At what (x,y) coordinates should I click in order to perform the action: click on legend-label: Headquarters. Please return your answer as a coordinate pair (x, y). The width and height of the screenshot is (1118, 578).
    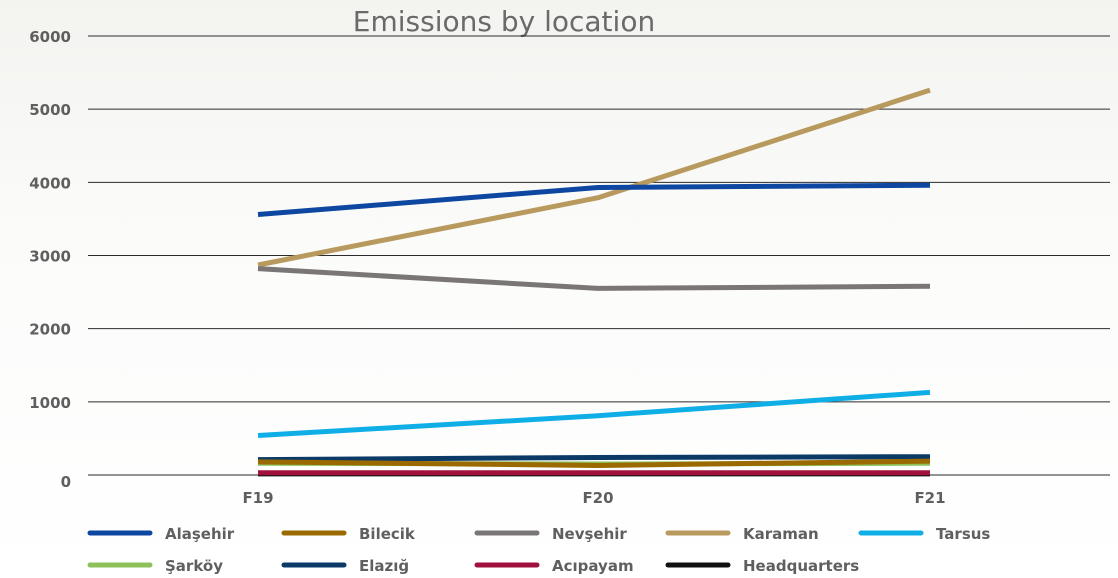
    Looking at the image, I should click on (801, 566).